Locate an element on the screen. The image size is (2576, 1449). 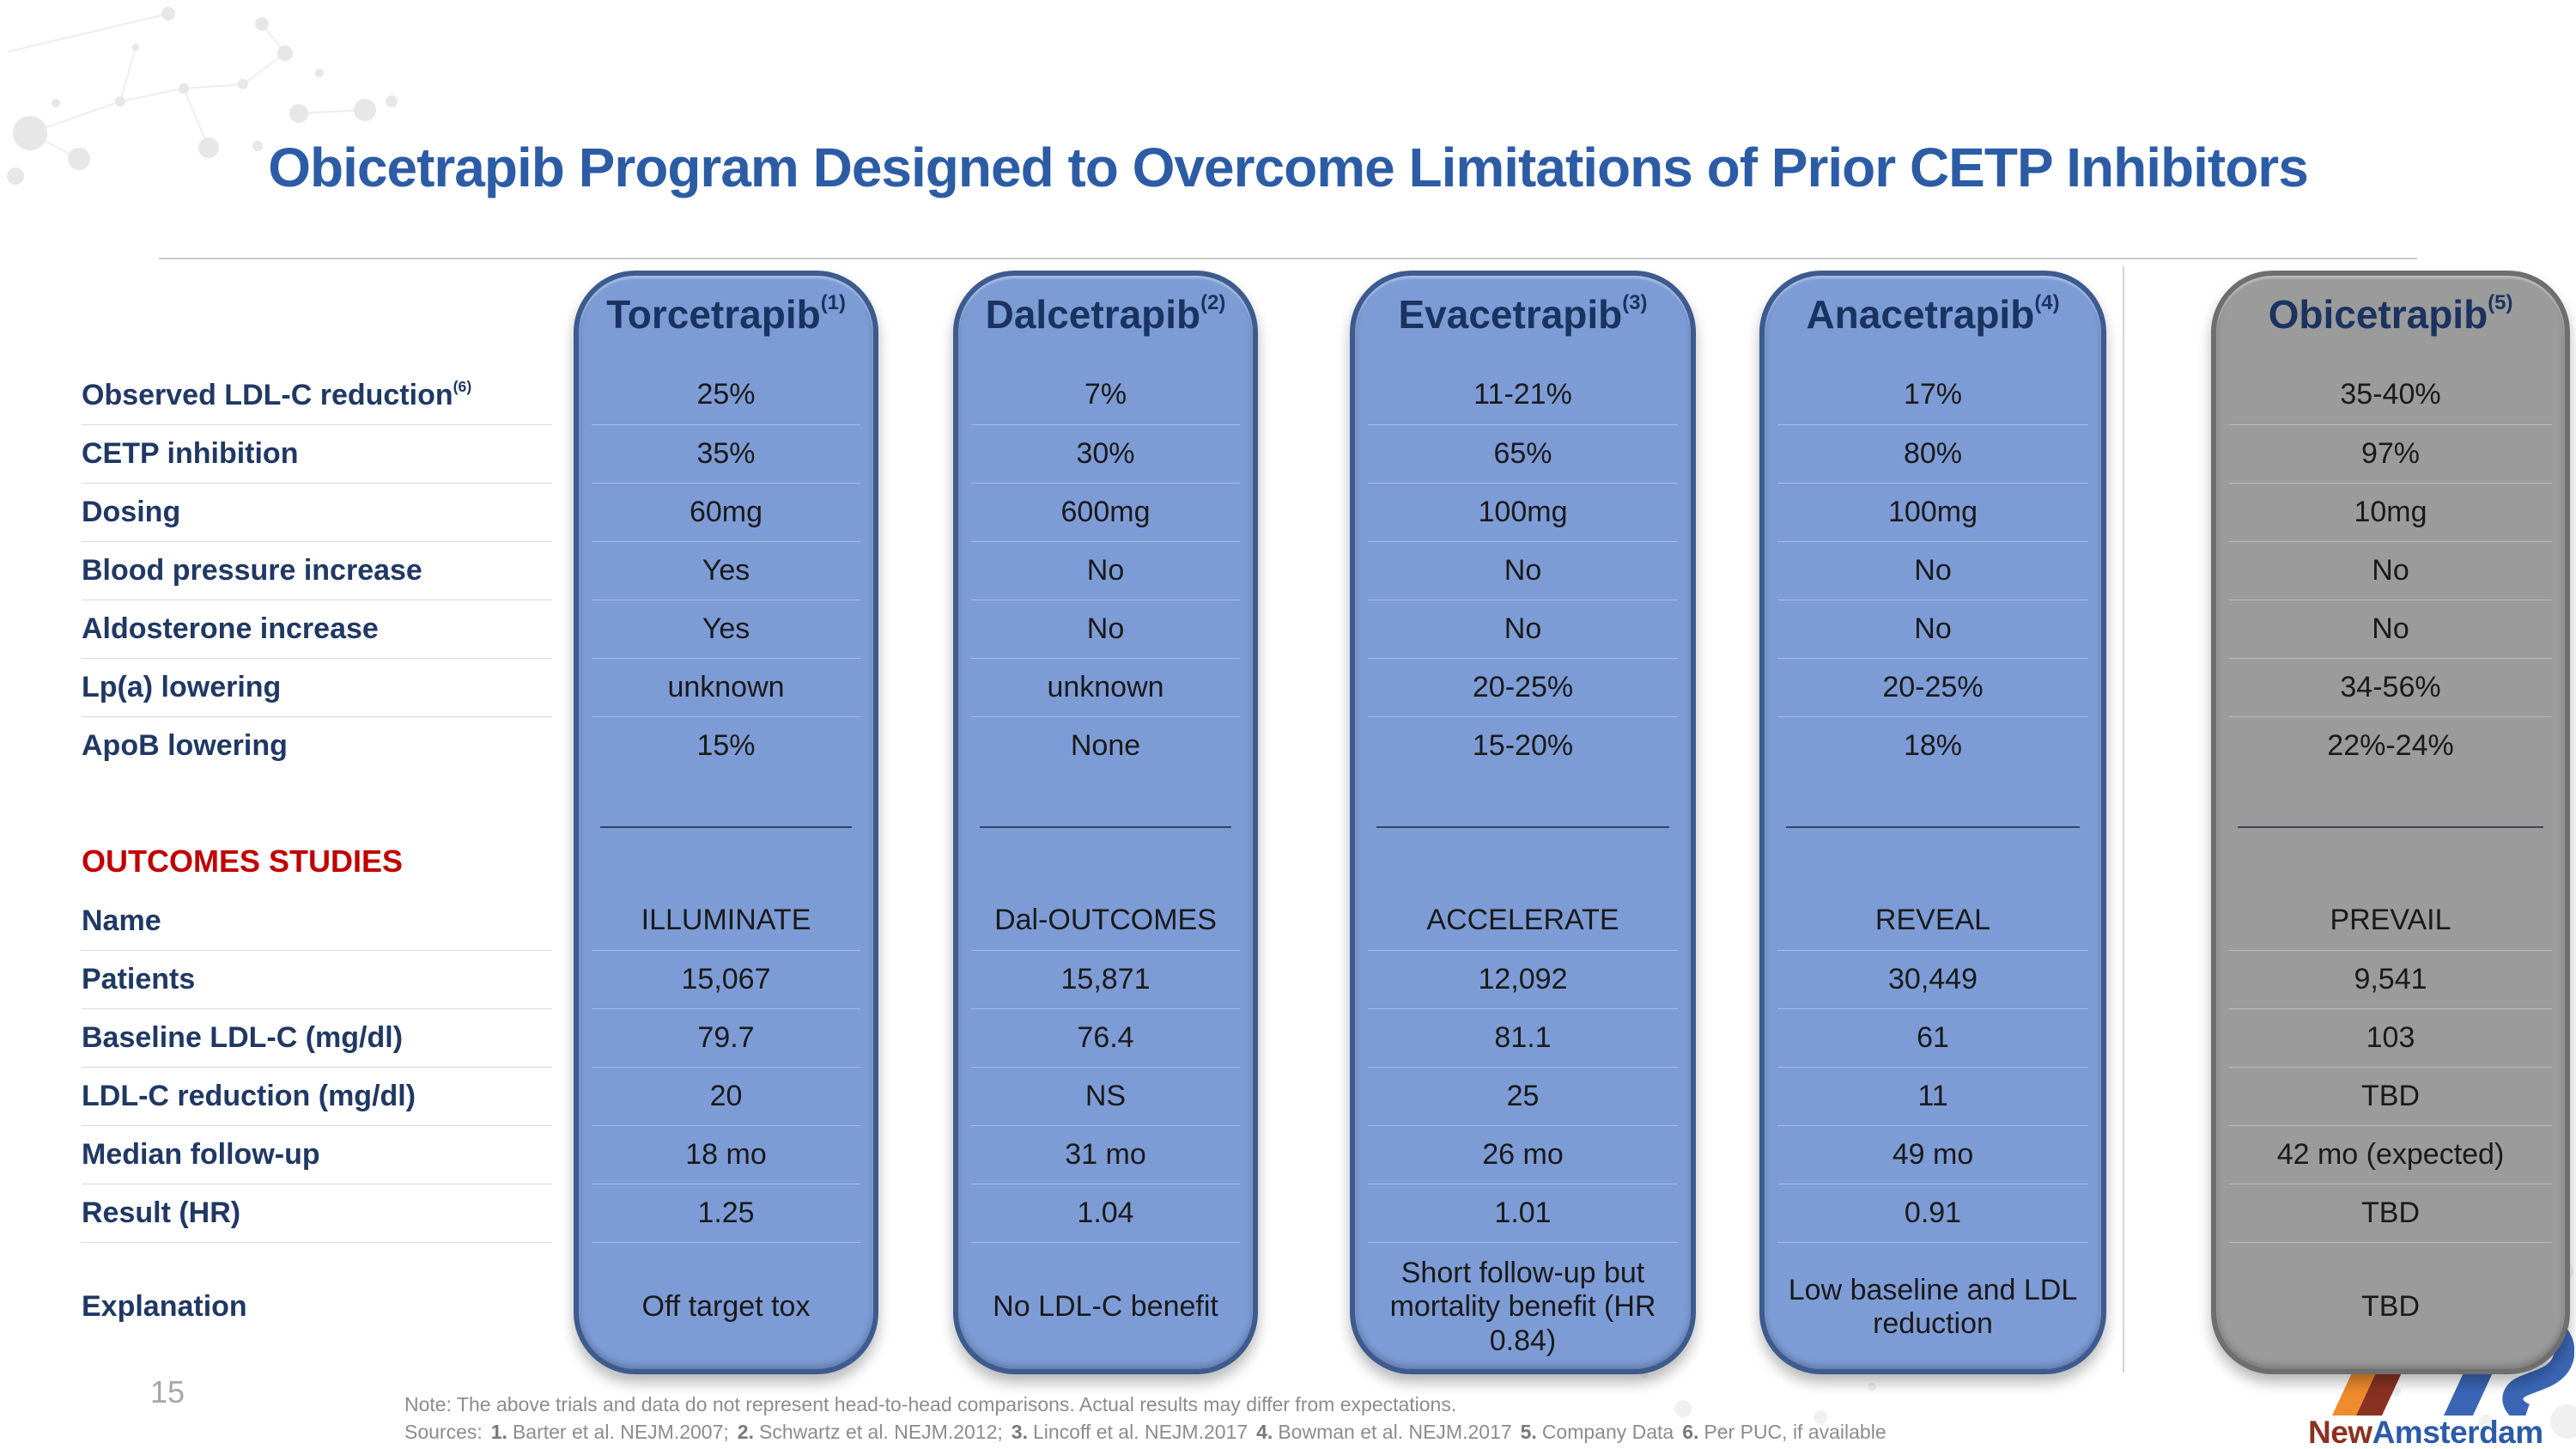
cell-dosing: 60mg is located at coordinates (726, 512).